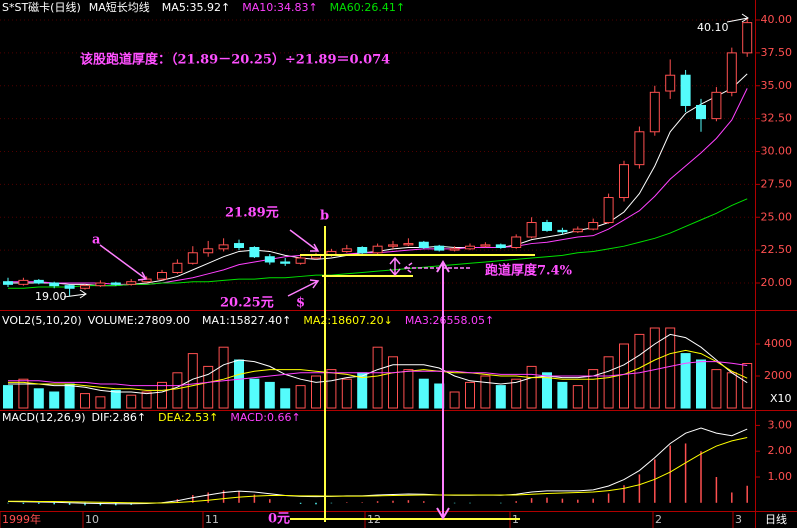 The width and height of the screenshot is (797, 528). I want to click on x-tick-label: 1999年, so click(21, 519).